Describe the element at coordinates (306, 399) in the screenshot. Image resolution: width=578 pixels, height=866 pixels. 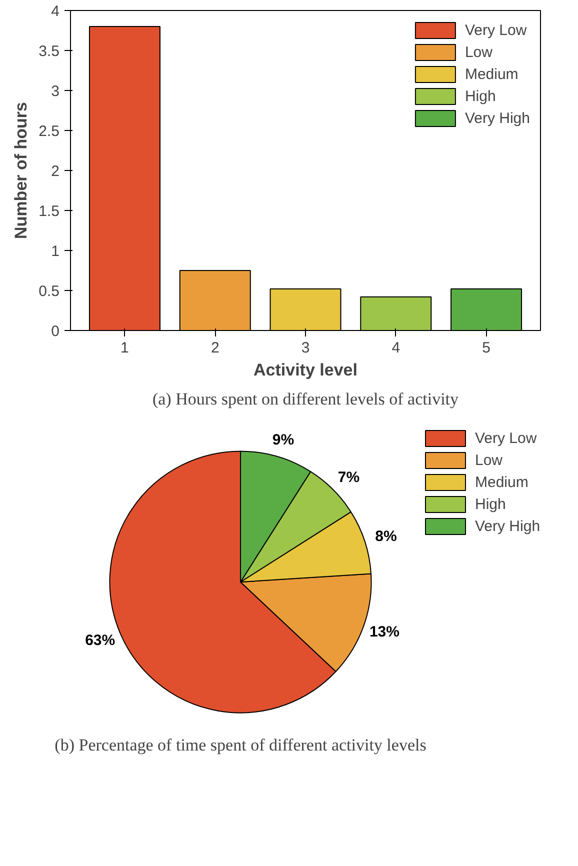
I see `text: (a) Hours spent on different levels of activity` at that location.